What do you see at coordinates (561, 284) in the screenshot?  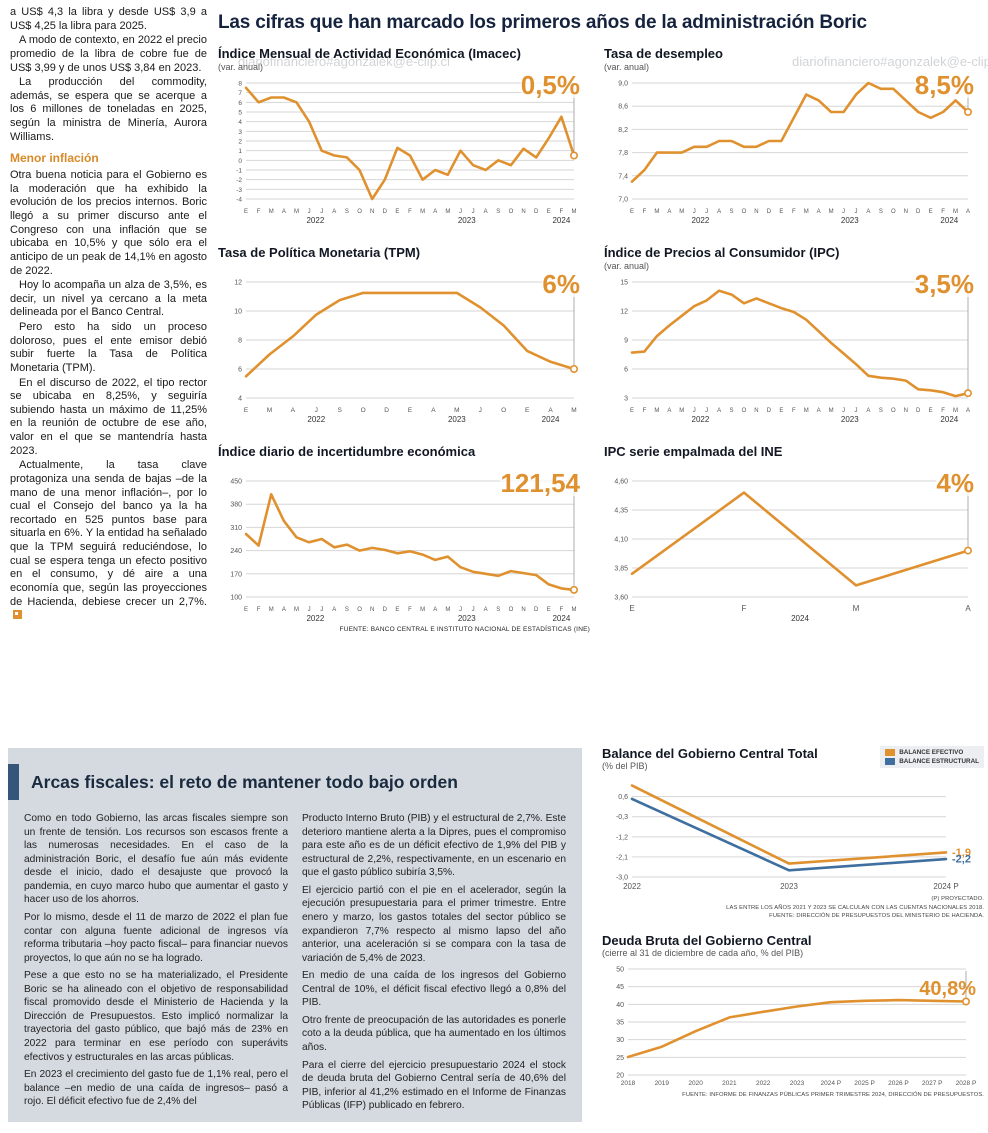 I see `chart-highlight-value: 6%` at bounding box center [561, 284].